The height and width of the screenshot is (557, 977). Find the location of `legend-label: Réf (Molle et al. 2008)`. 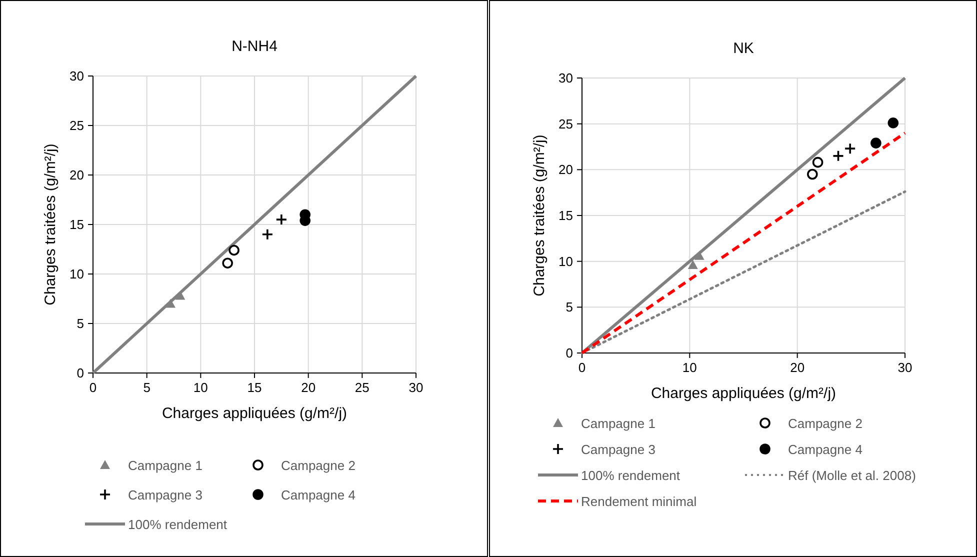

legend-label: Réf (Molle et al. 2008) is located at coordinates (852, 475).